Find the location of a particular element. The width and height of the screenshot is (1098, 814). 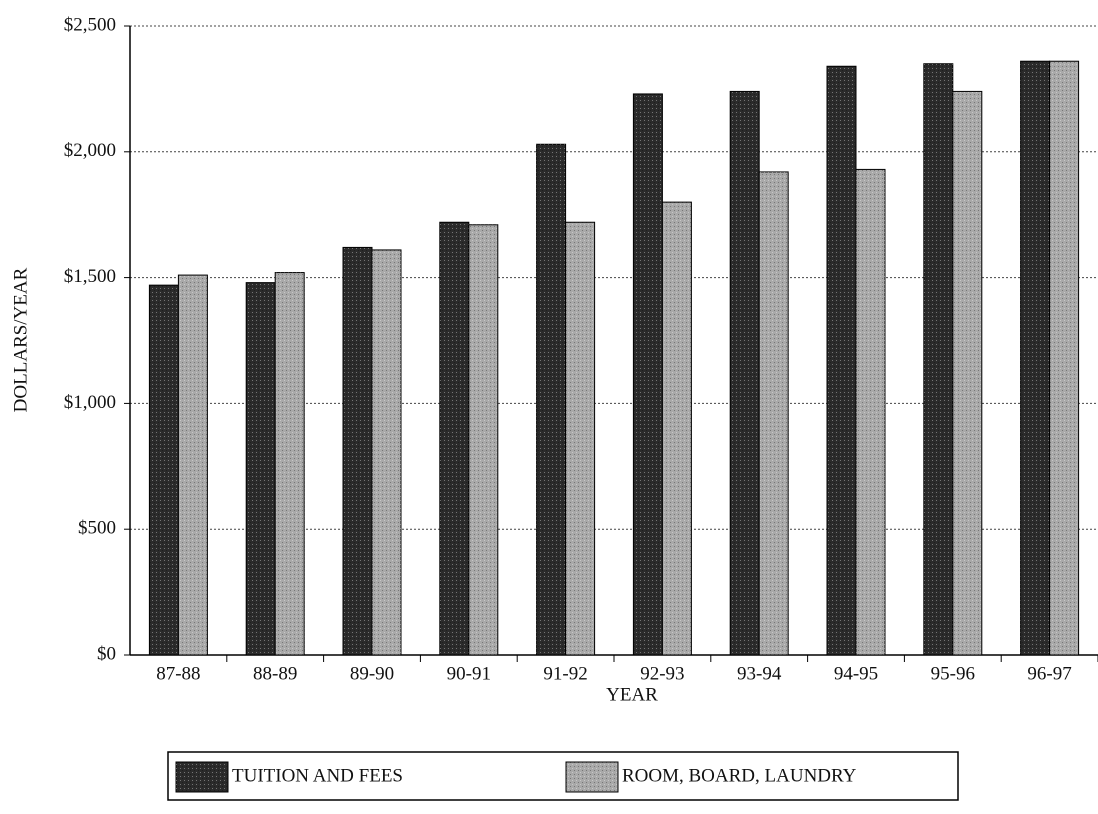

y-tick-label: $2,500 is located at coordinates (90, 24).